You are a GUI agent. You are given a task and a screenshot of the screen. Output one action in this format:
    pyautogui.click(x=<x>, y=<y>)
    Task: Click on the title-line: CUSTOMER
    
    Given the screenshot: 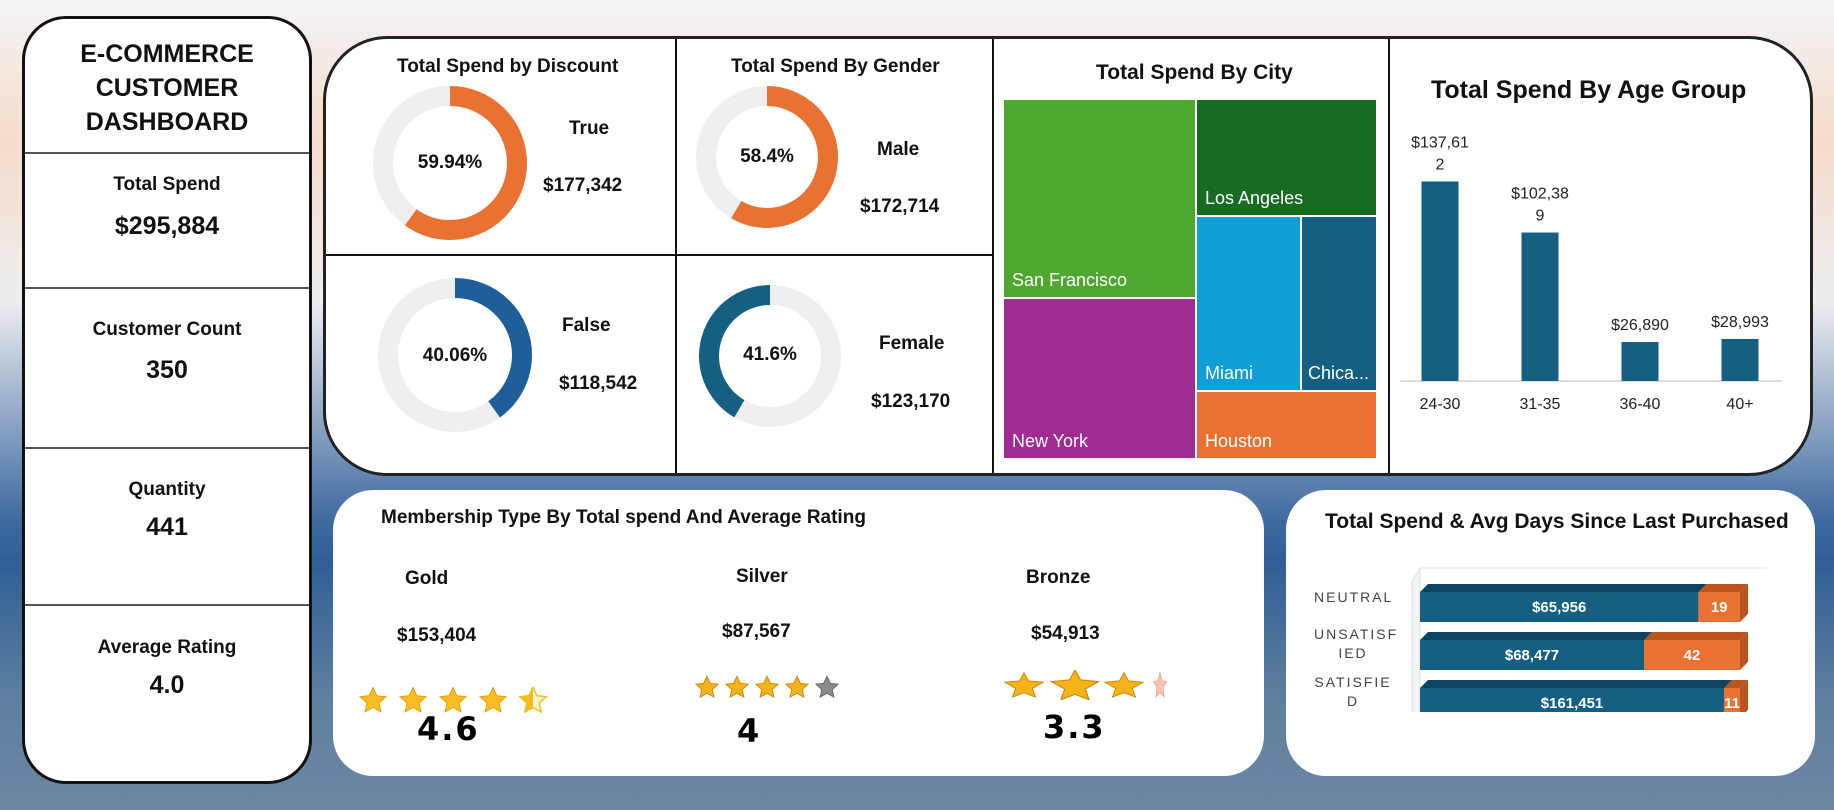 What is the action you would take?
    pyautogui.click(x=167, y=88)
    